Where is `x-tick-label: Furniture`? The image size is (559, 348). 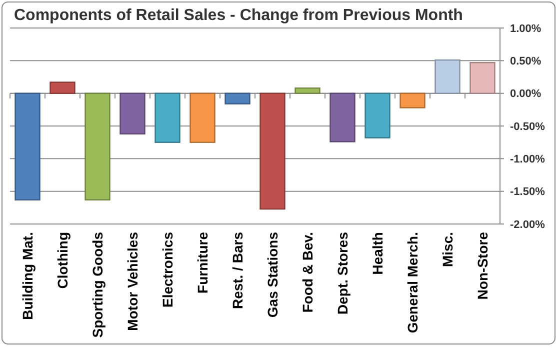 x-tick-label: Furniture is located at coordinates (202, 263).